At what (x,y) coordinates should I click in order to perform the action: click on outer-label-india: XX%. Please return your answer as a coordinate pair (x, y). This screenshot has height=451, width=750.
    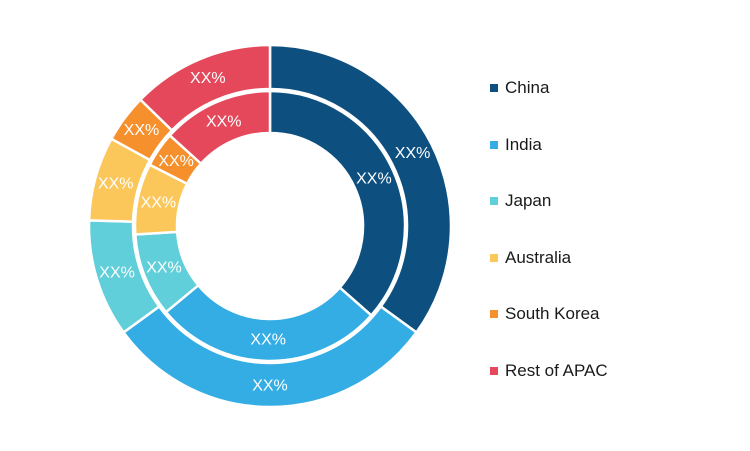
    Looking at the image, I should click on (270, 386).